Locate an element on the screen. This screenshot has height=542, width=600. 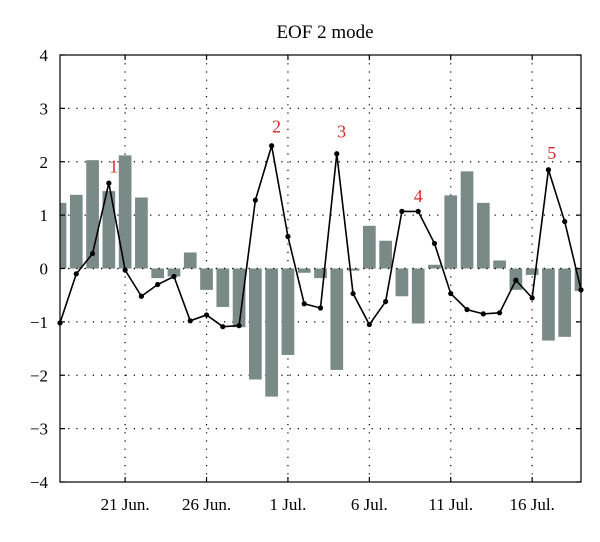
peak-label: 5 is located at coordinates (551, 153).